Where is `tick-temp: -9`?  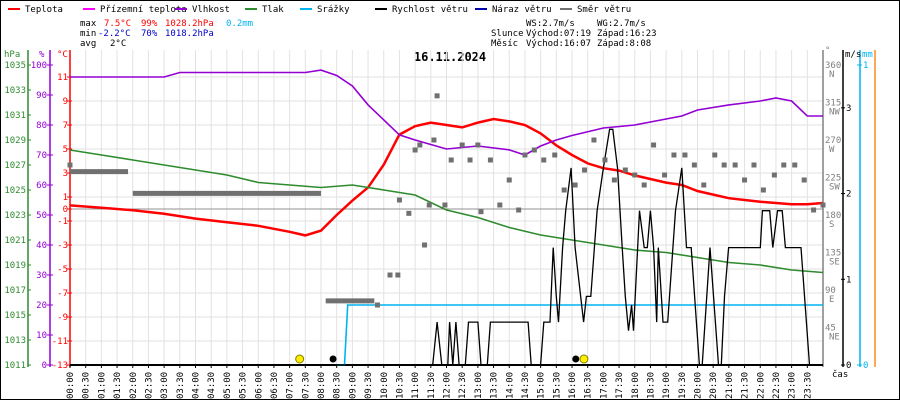
tick-temp: -9 is located at coordinates (62, 318).